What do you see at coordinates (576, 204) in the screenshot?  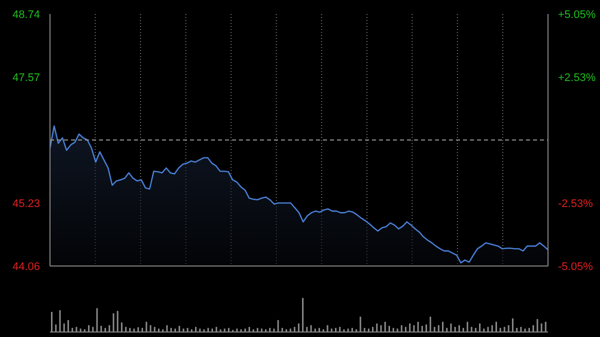 I see `y2-tick-label: -2.53%` at bounding box center [576, 204].